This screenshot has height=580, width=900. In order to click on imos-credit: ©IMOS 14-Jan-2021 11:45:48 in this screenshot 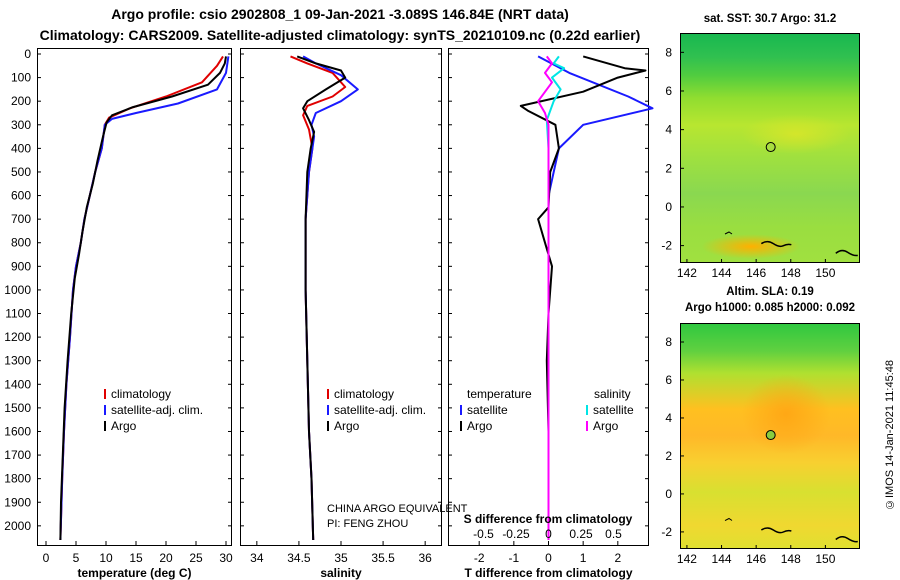, I will do `click(890, 435)`.